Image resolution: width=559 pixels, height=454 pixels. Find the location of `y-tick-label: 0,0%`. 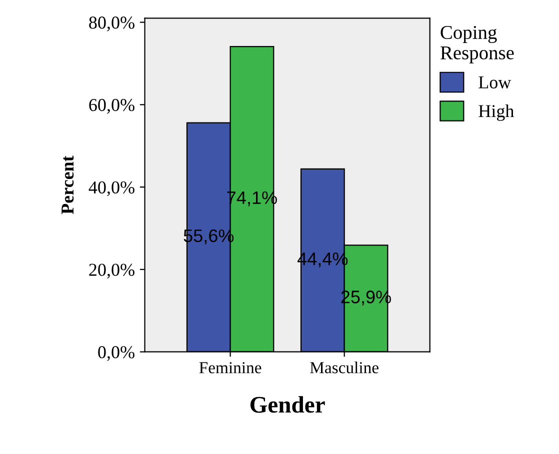

y-tick-label: 0,0% is located at coordinates (116, 353).